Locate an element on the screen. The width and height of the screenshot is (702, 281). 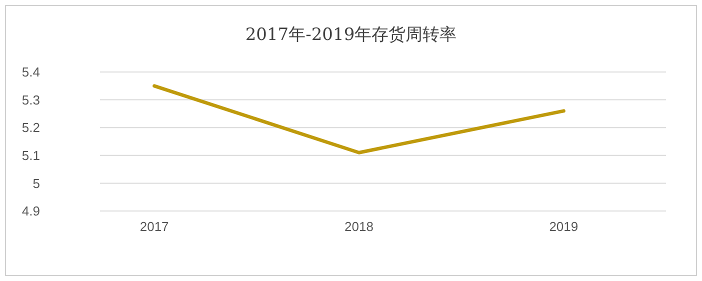
chart-title: 2017年-2019年存货周转率 is located at coordinates (351, 35).